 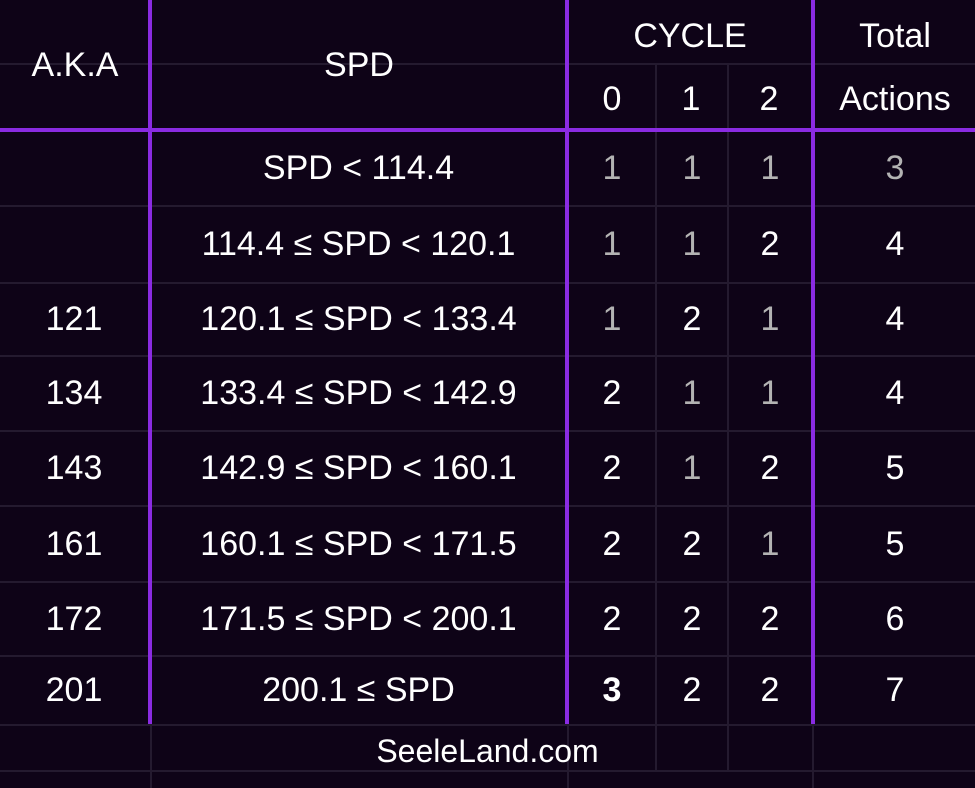 I want to click on header-cycle-1: 1, so click(x=691, y=98).